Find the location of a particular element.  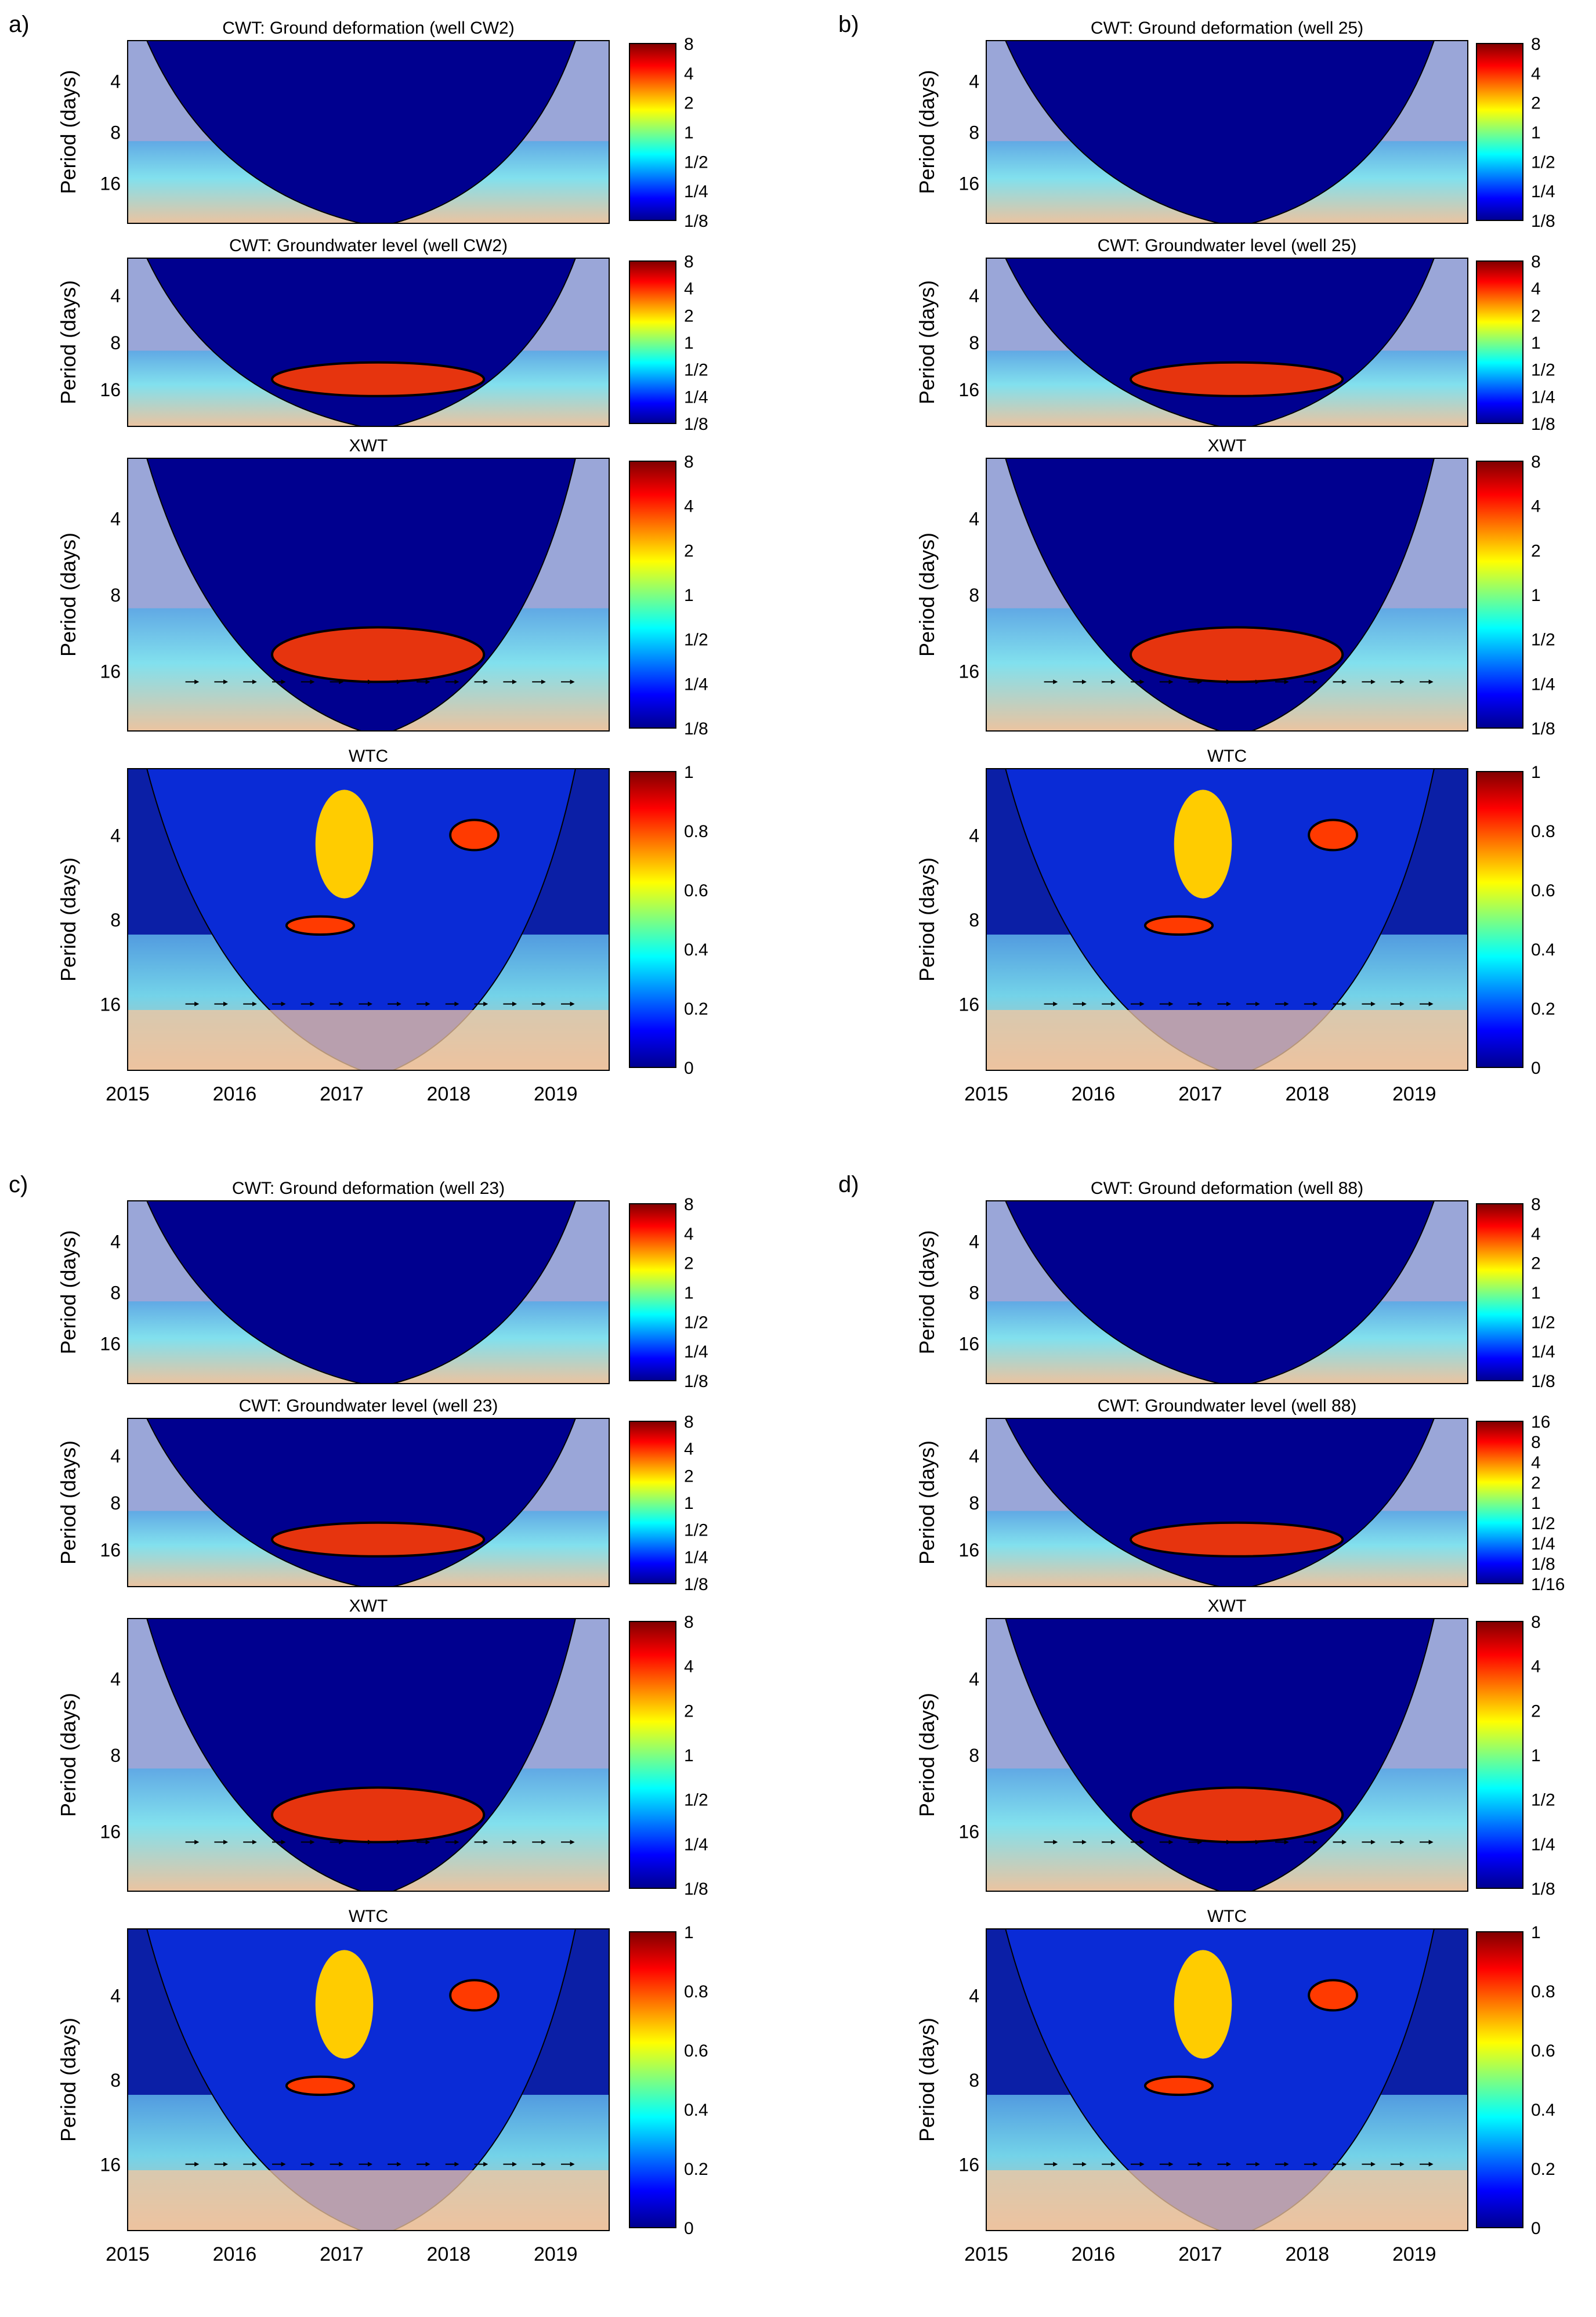

colorbar-tick: 0 is located at coordinates (1536, 1068).